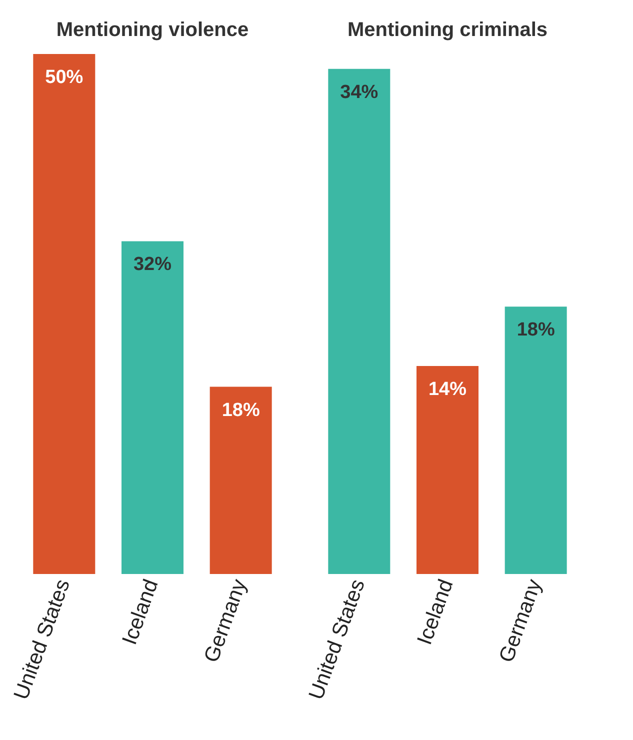 The image size is (633, 740). Describe the element at coordinates (64, 77) in the screenshot. I see `data-label: 50%` at that location.